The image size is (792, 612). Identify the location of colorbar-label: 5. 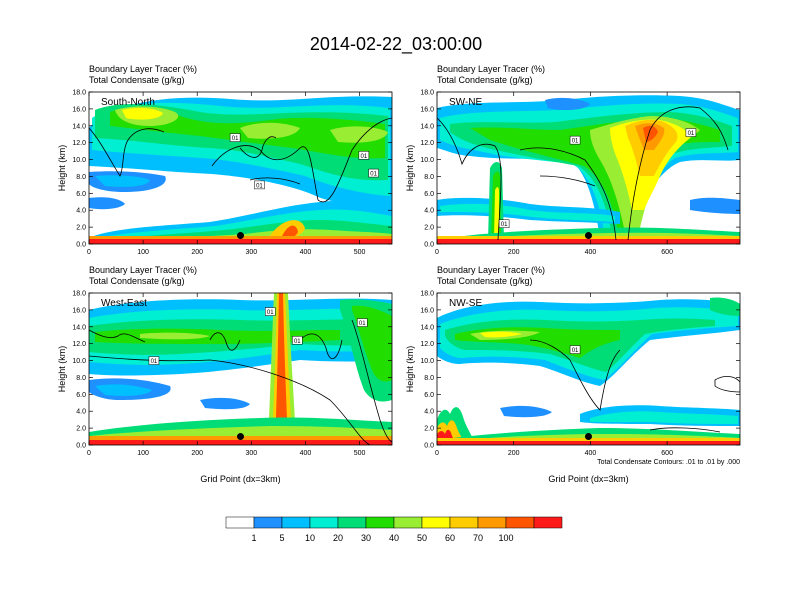
(281, 538).